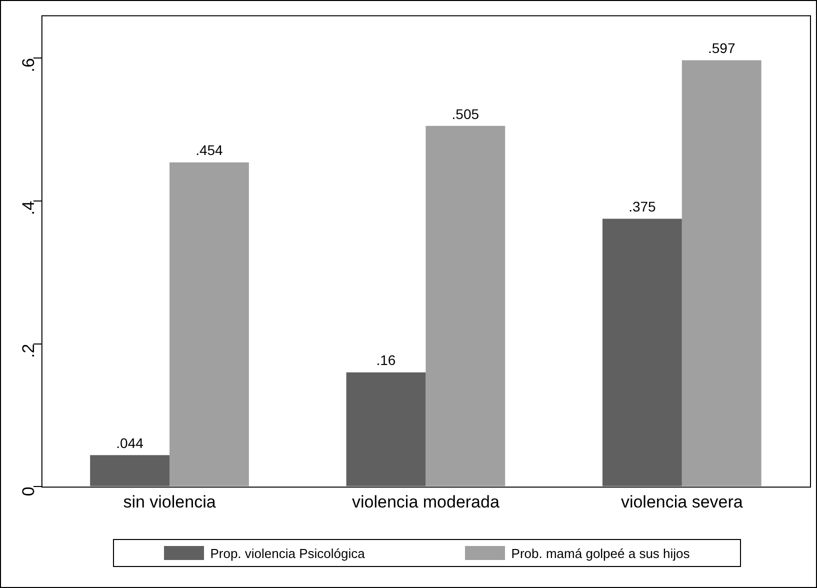 The height and width of the screenshot is (588, 817). What do you see at coordinates (130, 443) in the screenshot?
I see `text: .044` at bounding box center [130, 443].